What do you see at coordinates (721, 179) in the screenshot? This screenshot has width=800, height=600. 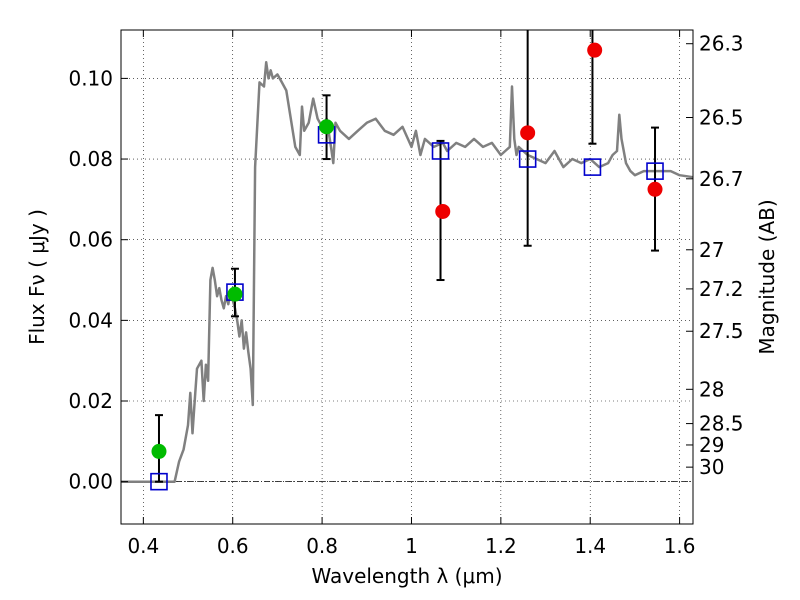 I see `right-tick-label: 26.7` at bounding box center [721, 179].